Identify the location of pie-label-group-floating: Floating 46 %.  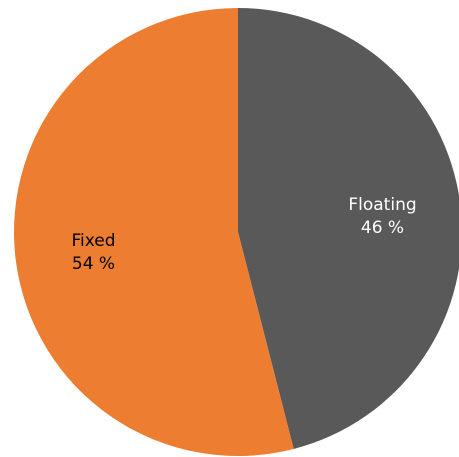
(382, 216).